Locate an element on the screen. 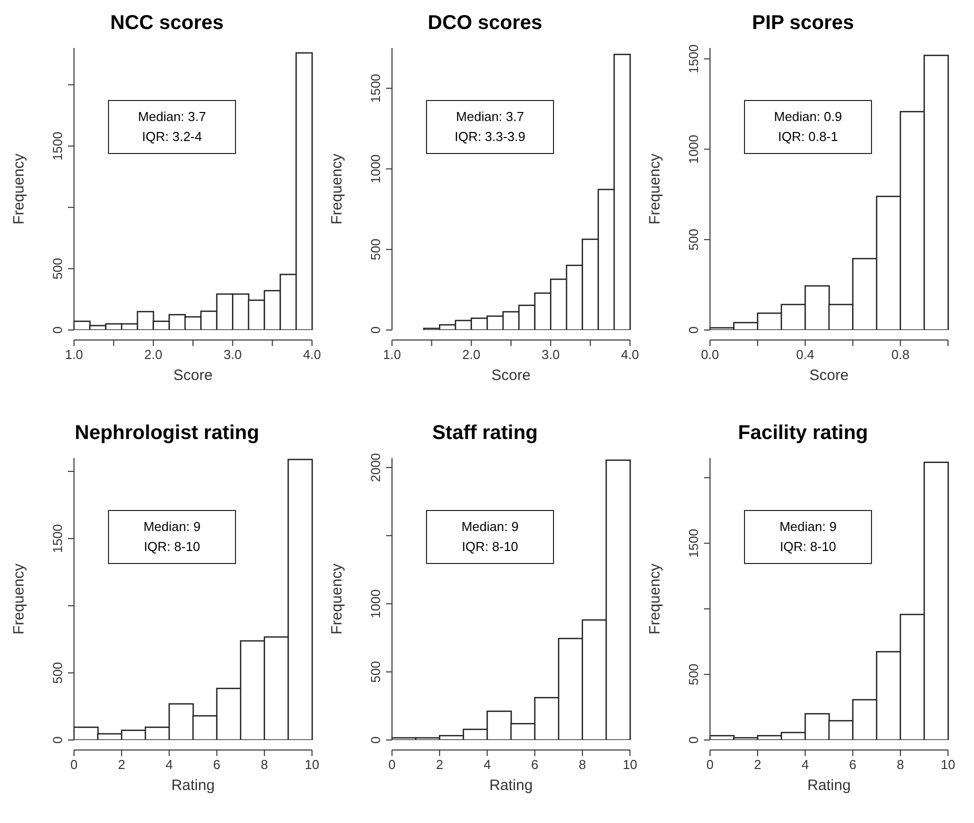 Image resolution: width=974 pixels, height=823 pixels. chart-title: Nephrologist rating is located at coordinates (167, 433).